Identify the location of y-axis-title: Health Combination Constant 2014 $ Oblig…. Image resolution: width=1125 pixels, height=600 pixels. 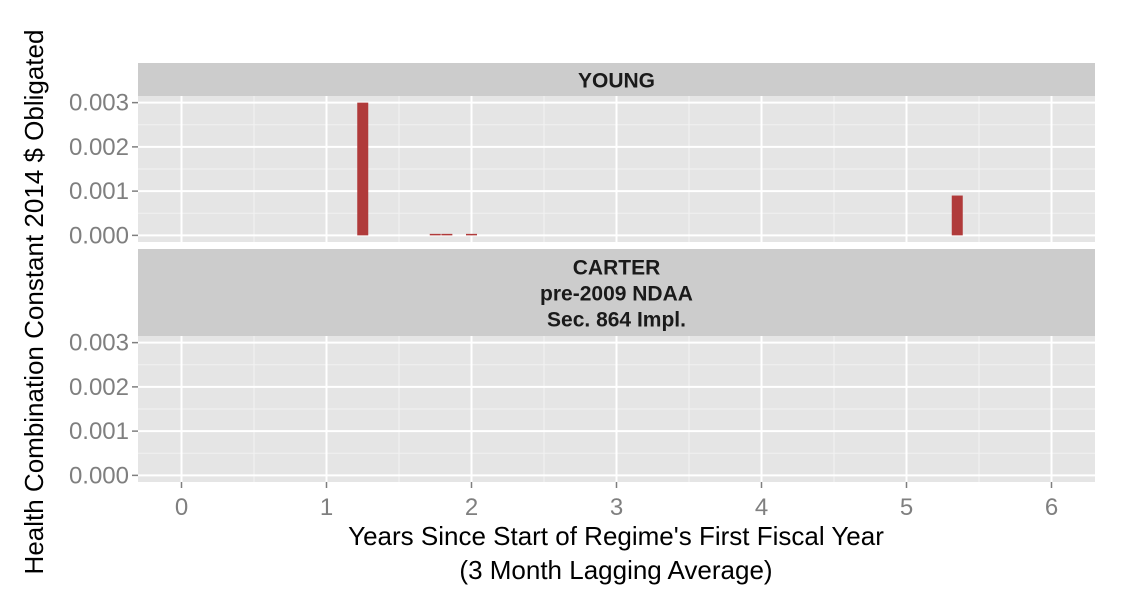
(34, 302).